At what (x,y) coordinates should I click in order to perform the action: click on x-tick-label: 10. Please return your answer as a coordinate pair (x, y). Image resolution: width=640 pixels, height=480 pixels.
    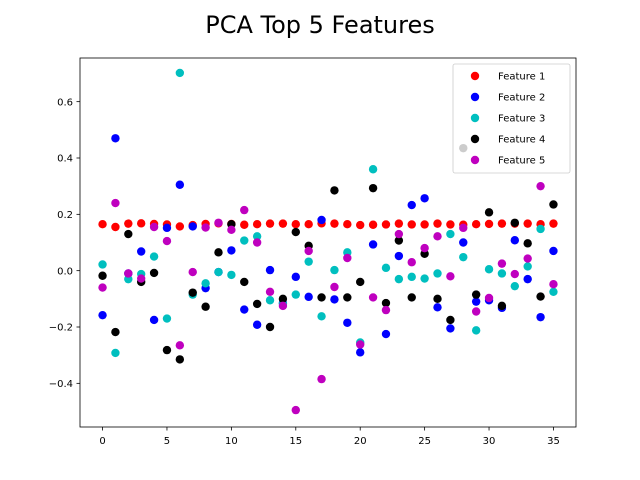
    Looking at the image, I should click on (231, 441).